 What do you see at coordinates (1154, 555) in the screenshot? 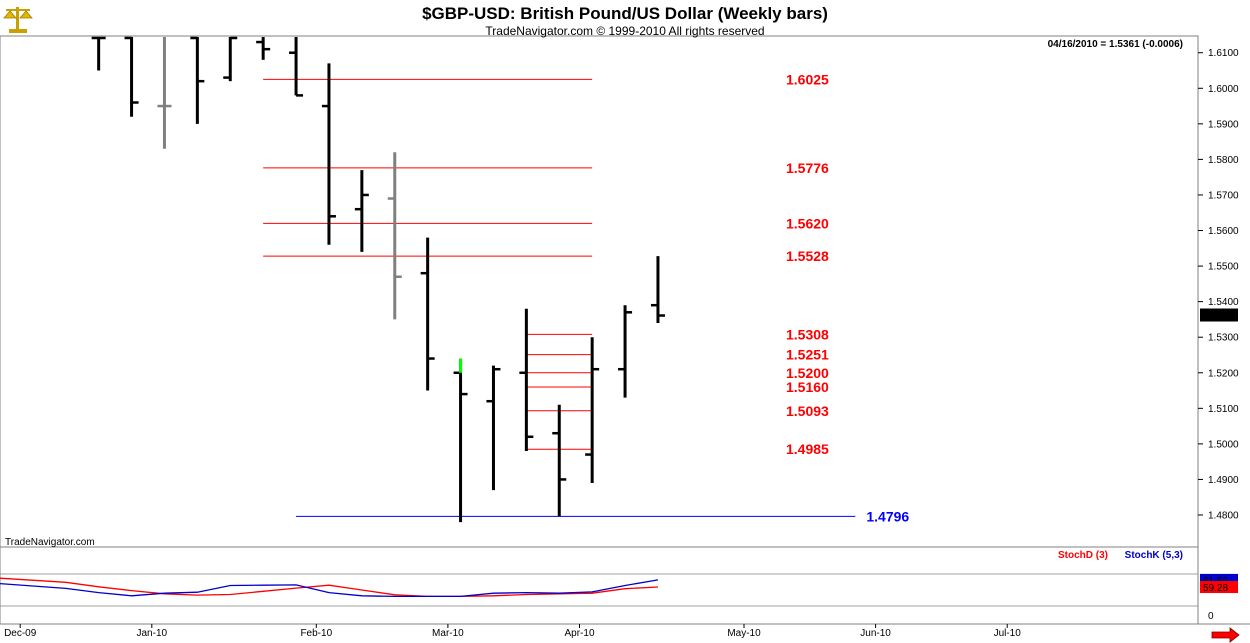
I see `stochk-legend: StochK (5,3)` at bounding box center [1154, 555].